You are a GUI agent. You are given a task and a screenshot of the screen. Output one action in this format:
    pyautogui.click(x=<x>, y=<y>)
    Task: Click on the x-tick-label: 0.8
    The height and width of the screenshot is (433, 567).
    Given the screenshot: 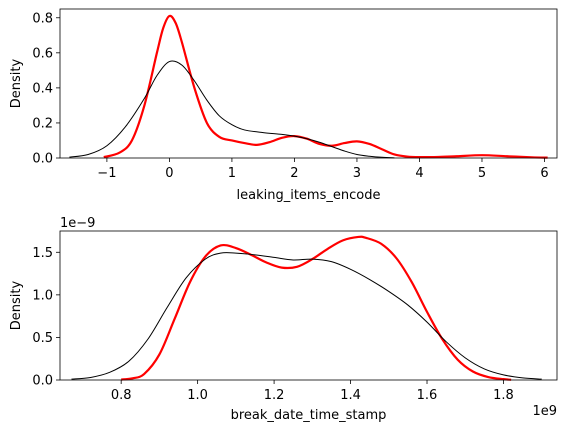 What is the action you would take?
    pyautogui.click(x=121, y=395)
    